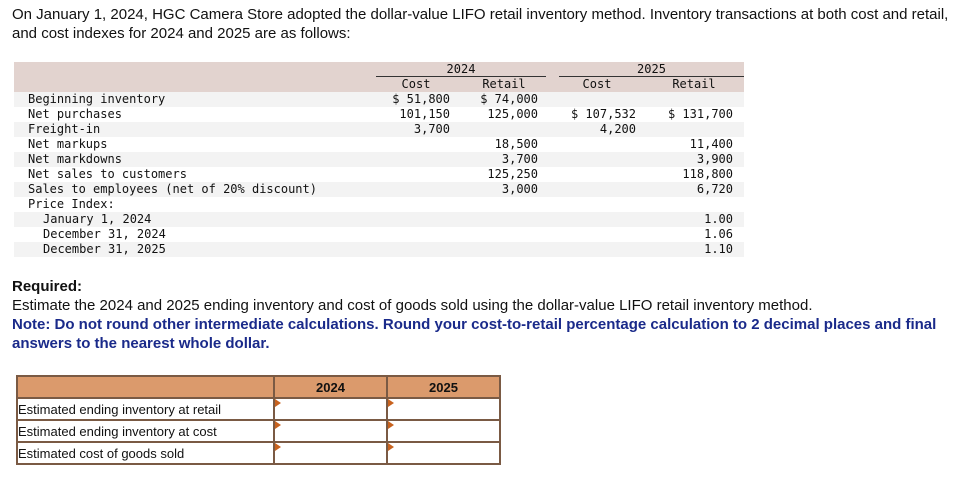  Describe the element at coordinates (64, 129) in the screenshot. I see `row-label: Freight-in` at that location.